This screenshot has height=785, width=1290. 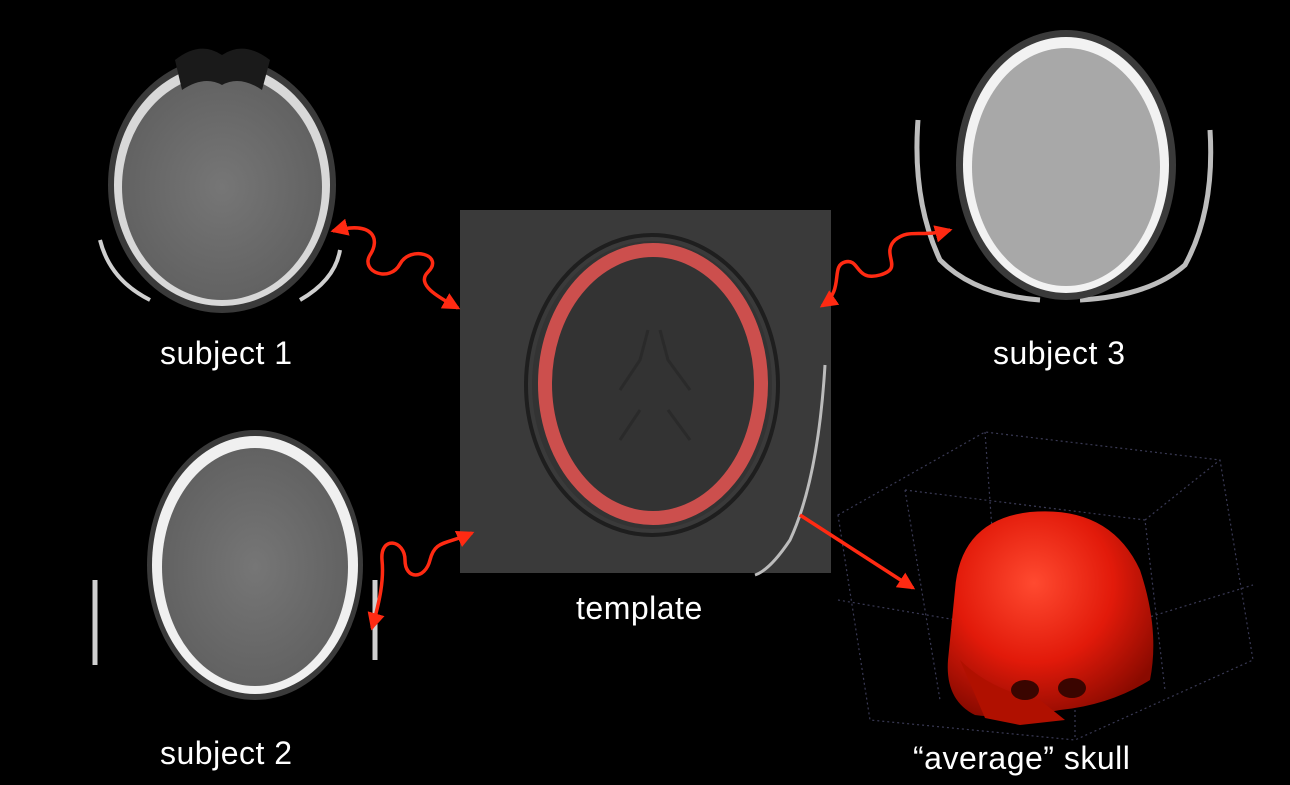 What do you see at coordinates (1045, 586) in the screenshot?
I see `average-skull-render` at bounding box center [1045, 586].